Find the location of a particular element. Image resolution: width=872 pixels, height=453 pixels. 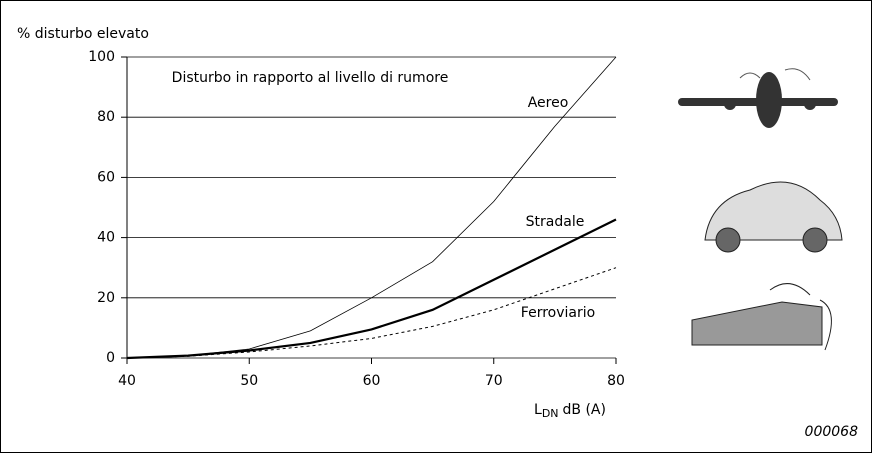

x-axis-title: LDN dB (A) is located at coordinates (570, 411).